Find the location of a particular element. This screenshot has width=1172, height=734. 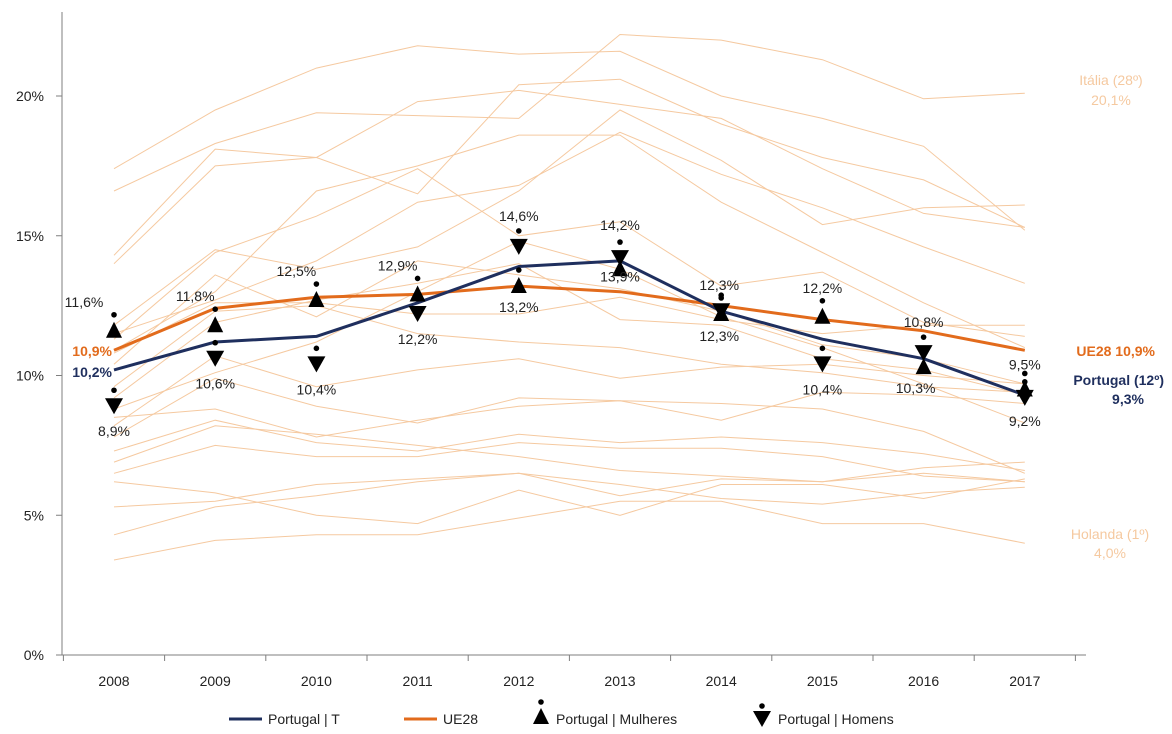

x-tick-label: 2013 is located at coordinates (619, 681).